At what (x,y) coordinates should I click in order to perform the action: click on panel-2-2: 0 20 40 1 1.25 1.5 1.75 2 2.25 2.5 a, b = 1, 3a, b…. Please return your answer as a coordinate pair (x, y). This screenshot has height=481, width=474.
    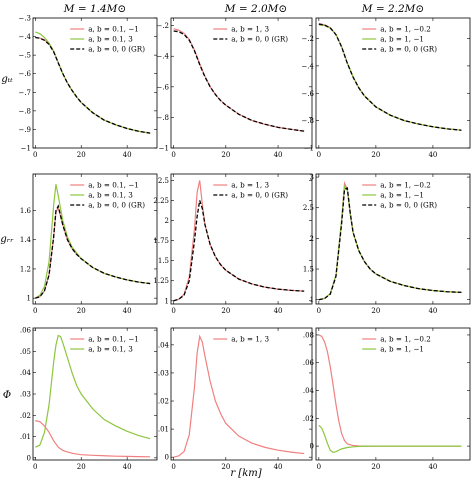
    Looking at the image, I should click on (233, 244).